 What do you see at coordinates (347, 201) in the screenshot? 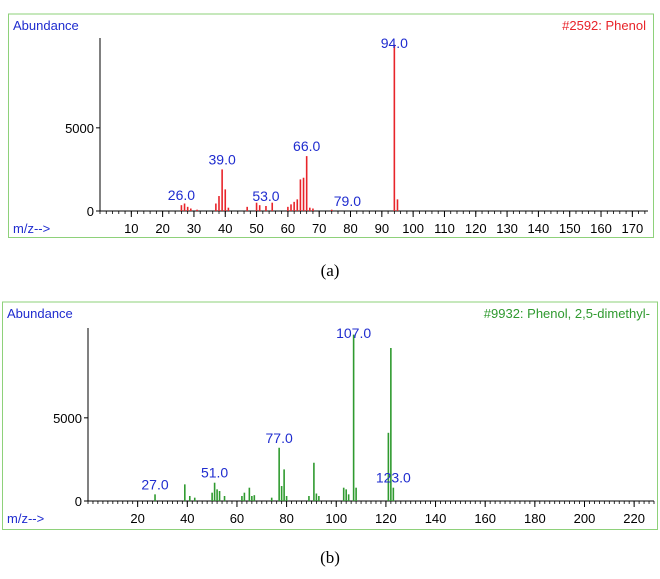
I see `peak-label: 79.0` at bounding box center [347, 201].